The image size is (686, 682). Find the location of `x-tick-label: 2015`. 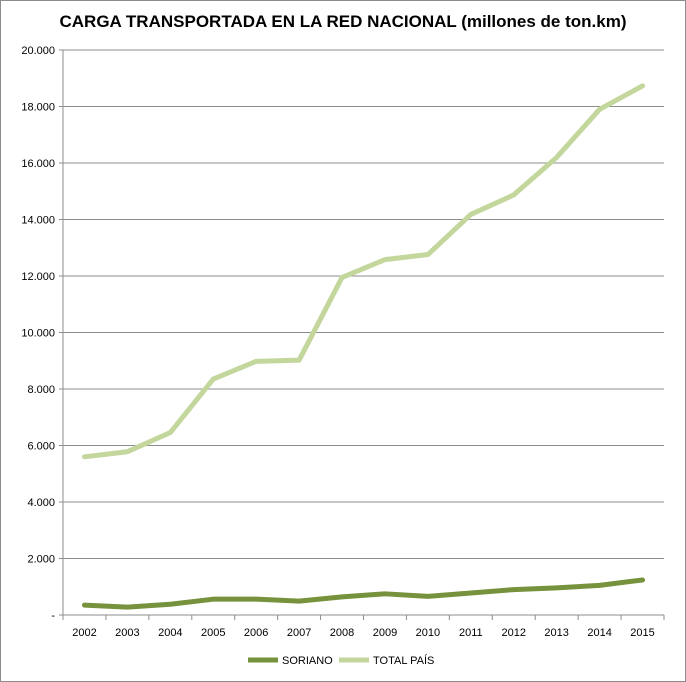

x-tick-label: 2015 is located at coordinates (642, 633).